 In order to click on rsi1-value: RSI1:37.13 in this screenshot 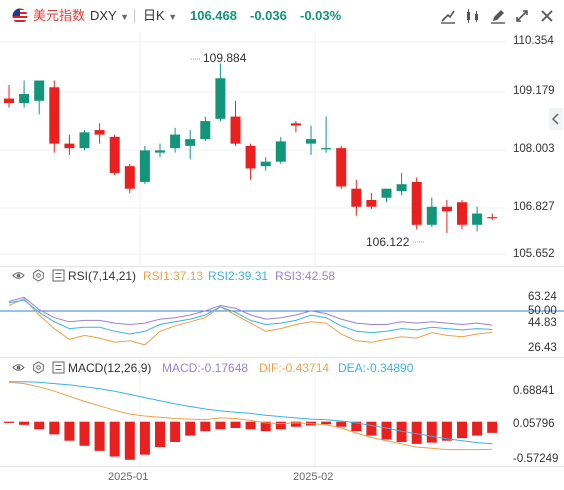, I will do `click(173, 276)`.